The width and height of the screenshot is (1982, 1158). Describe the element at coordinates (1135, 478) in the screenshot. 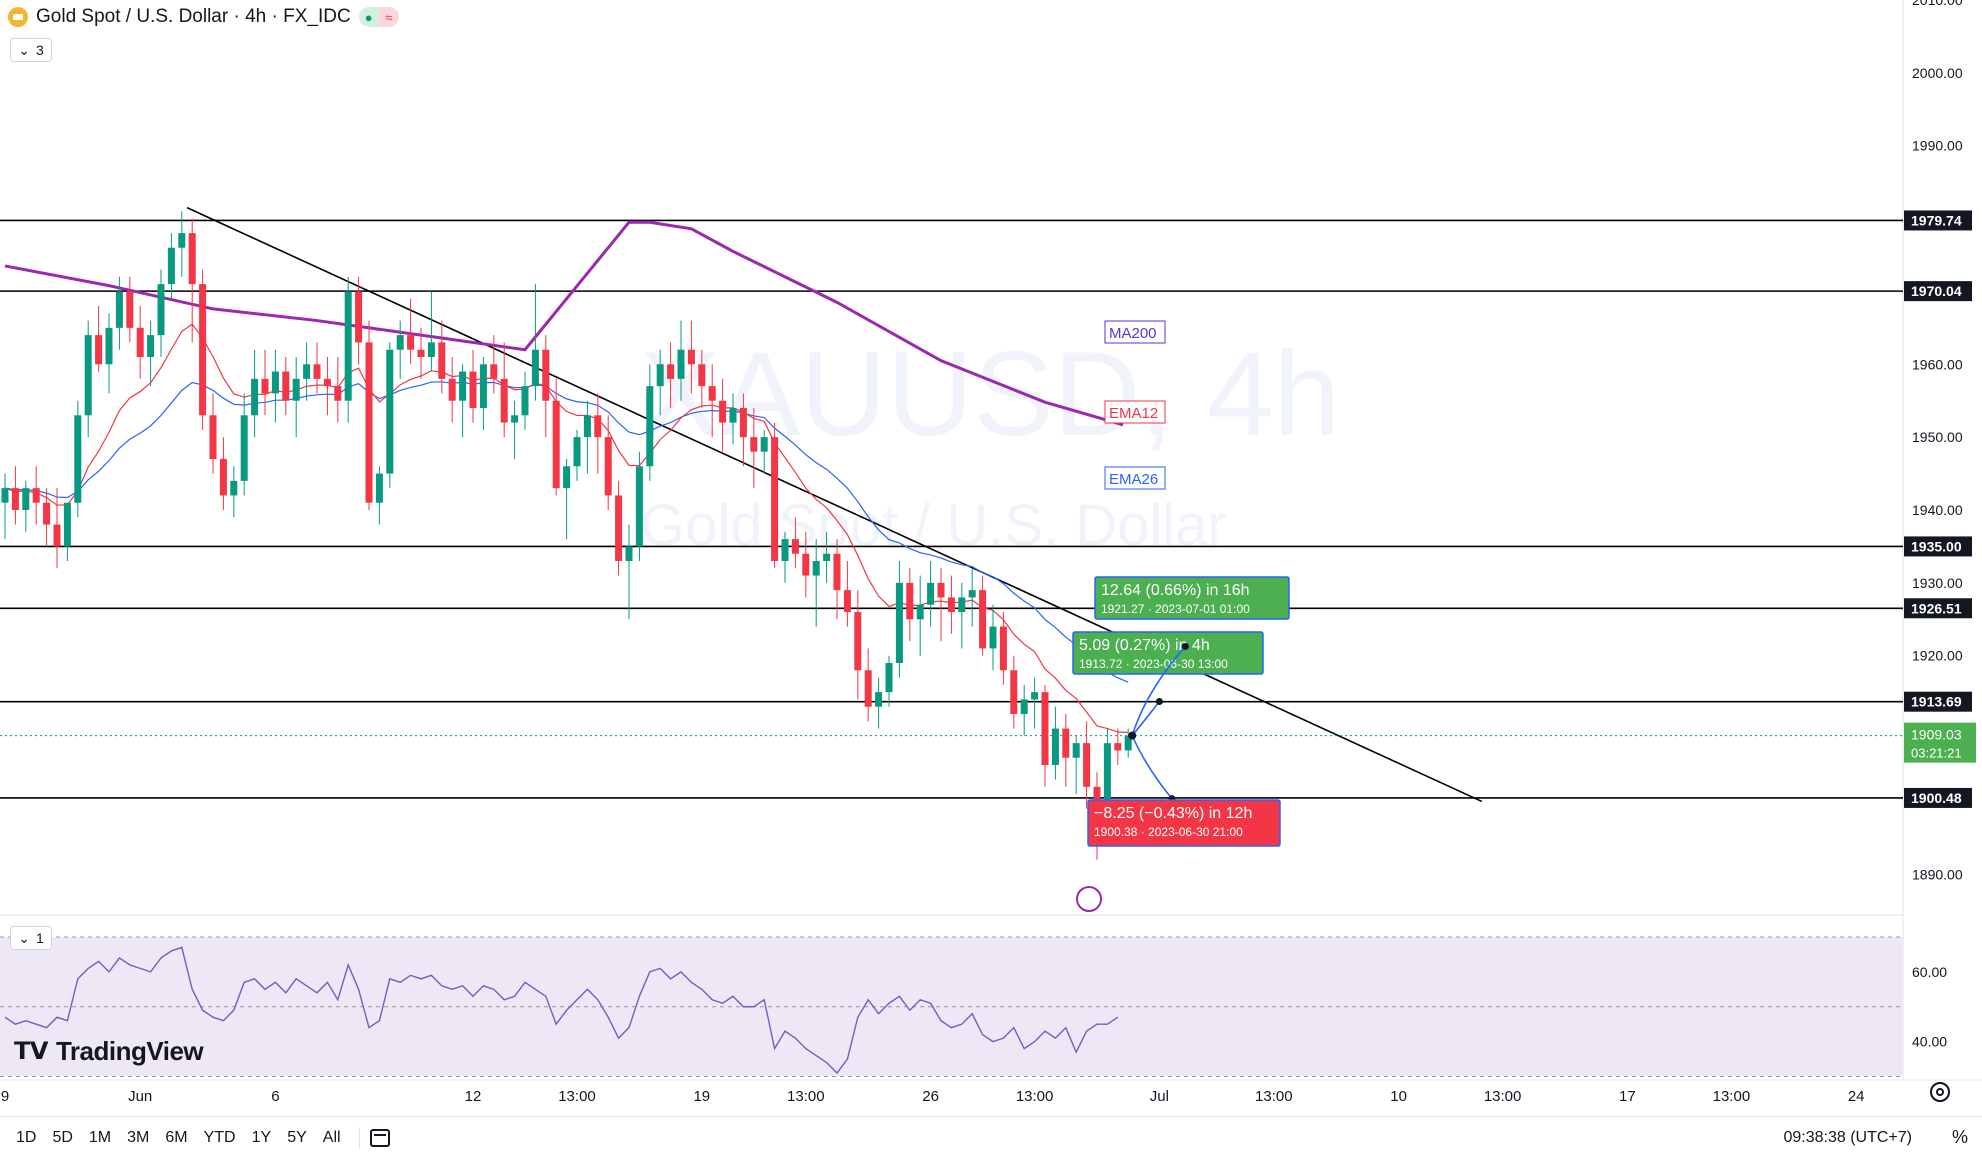

I see `indicator-label-ema26: EMA26` at that location.